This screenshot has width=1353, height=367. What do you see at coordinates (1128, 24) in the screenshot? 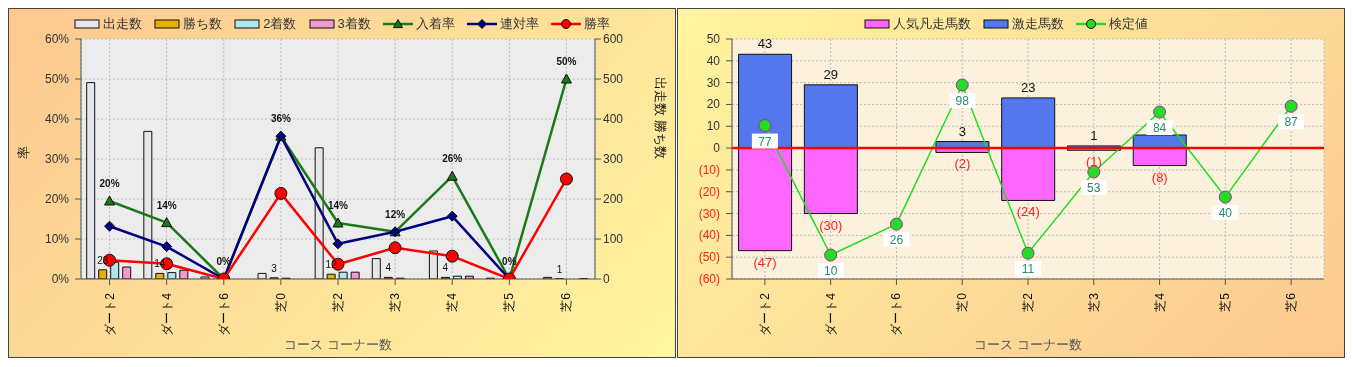
I see `legend-label: 検定値` at bounding box center [1128, 24].